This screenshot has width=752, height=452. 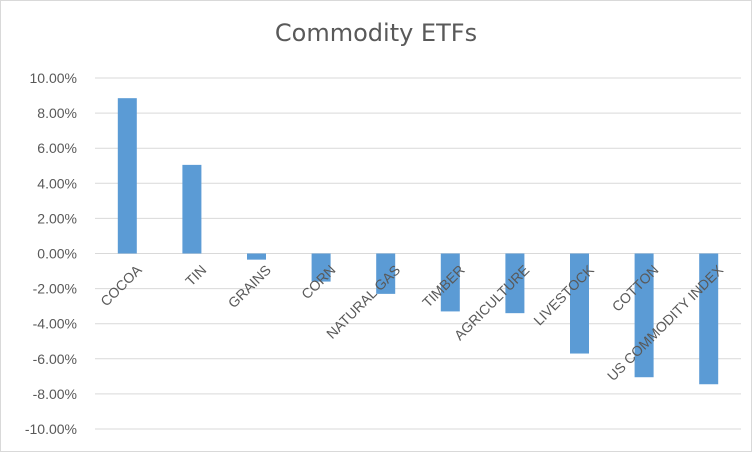 I want to click on y-tick-label: -4.00%, so click(x=55, y=324).